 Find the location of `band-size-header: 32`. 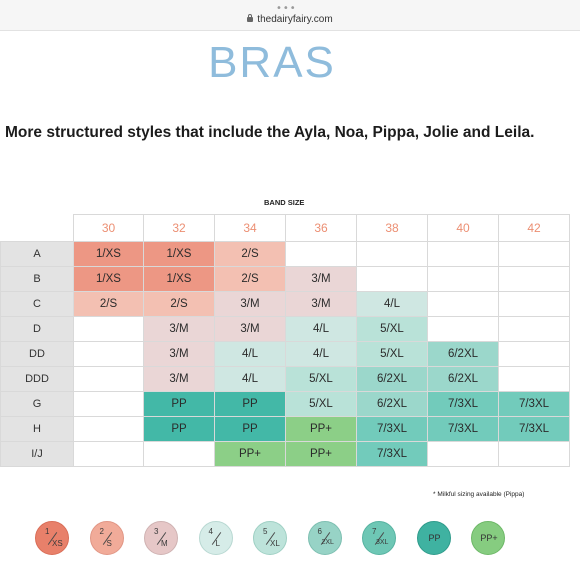

band-size-header: 32 is located at coordinates (179, 228).